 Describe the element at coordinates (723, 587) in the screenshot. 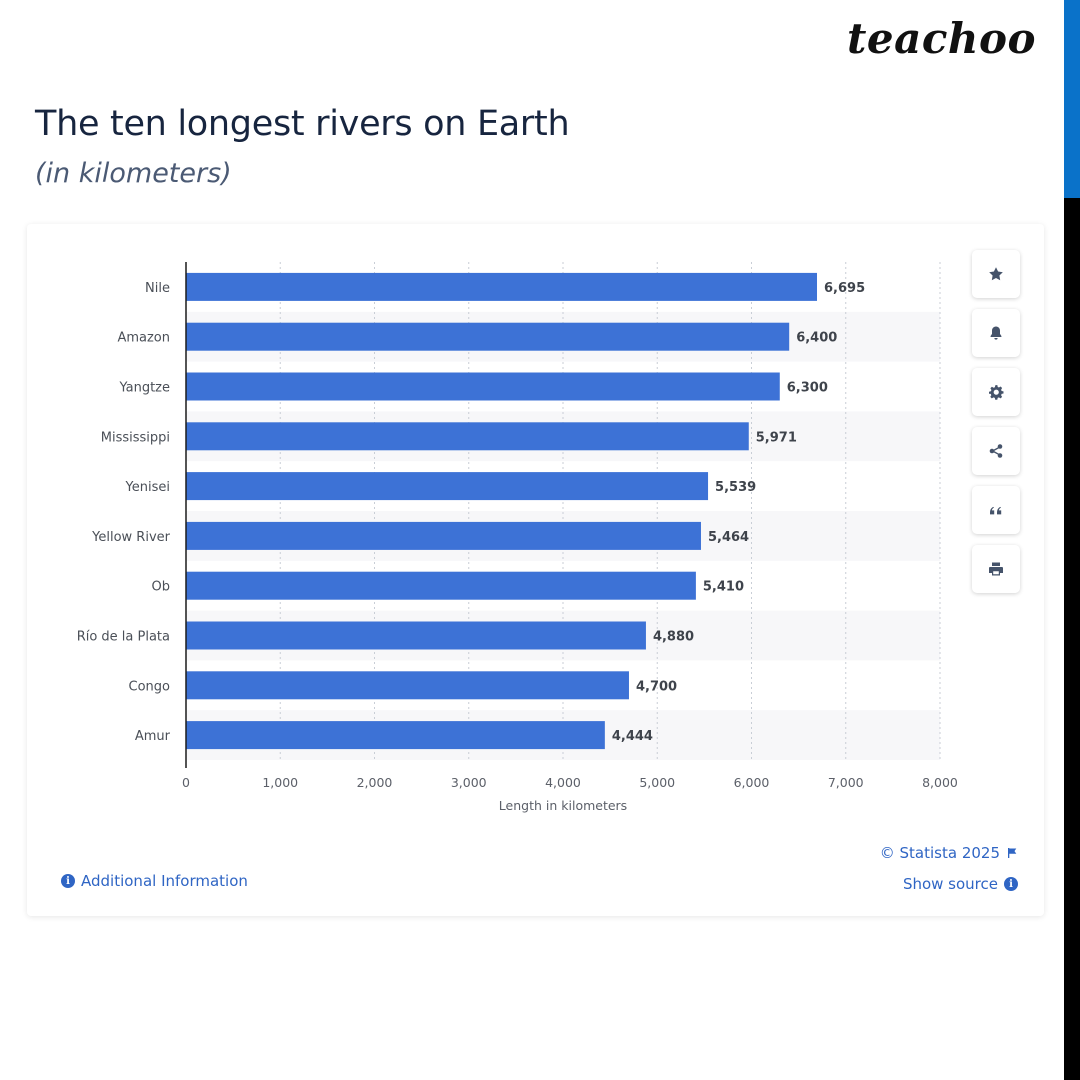

I see `data-label: 5,410` at that location.